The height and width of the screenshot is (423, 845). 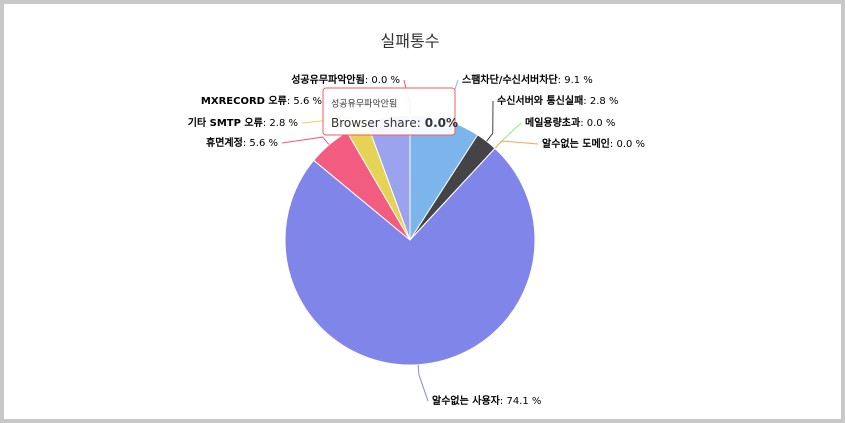 I want to click on label-name: MXRECORD 오류, so click(x=244, y=101).